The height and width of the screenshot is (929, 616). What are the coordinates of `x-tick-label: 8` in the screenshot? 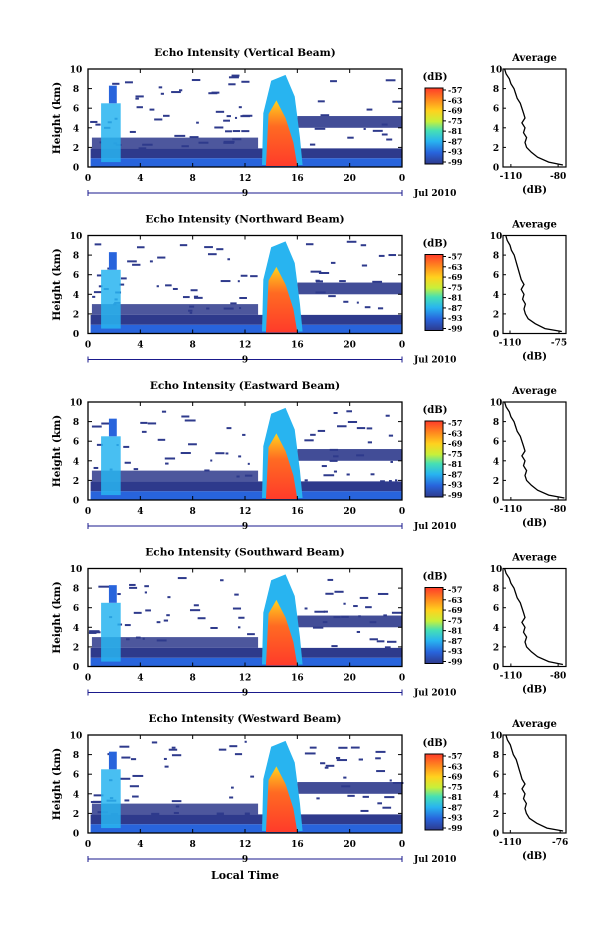 It's located at (193, 845).